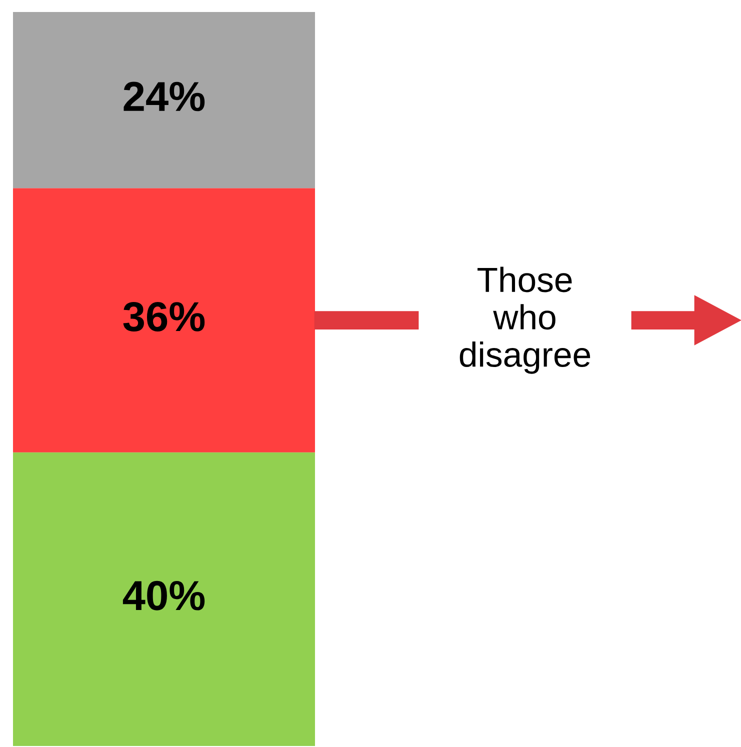 The image size is (741, 747). What do you see at coordinates (164, 97) in the screenshot?
I see `data-label: 24%` at bounding box center [164, 97].